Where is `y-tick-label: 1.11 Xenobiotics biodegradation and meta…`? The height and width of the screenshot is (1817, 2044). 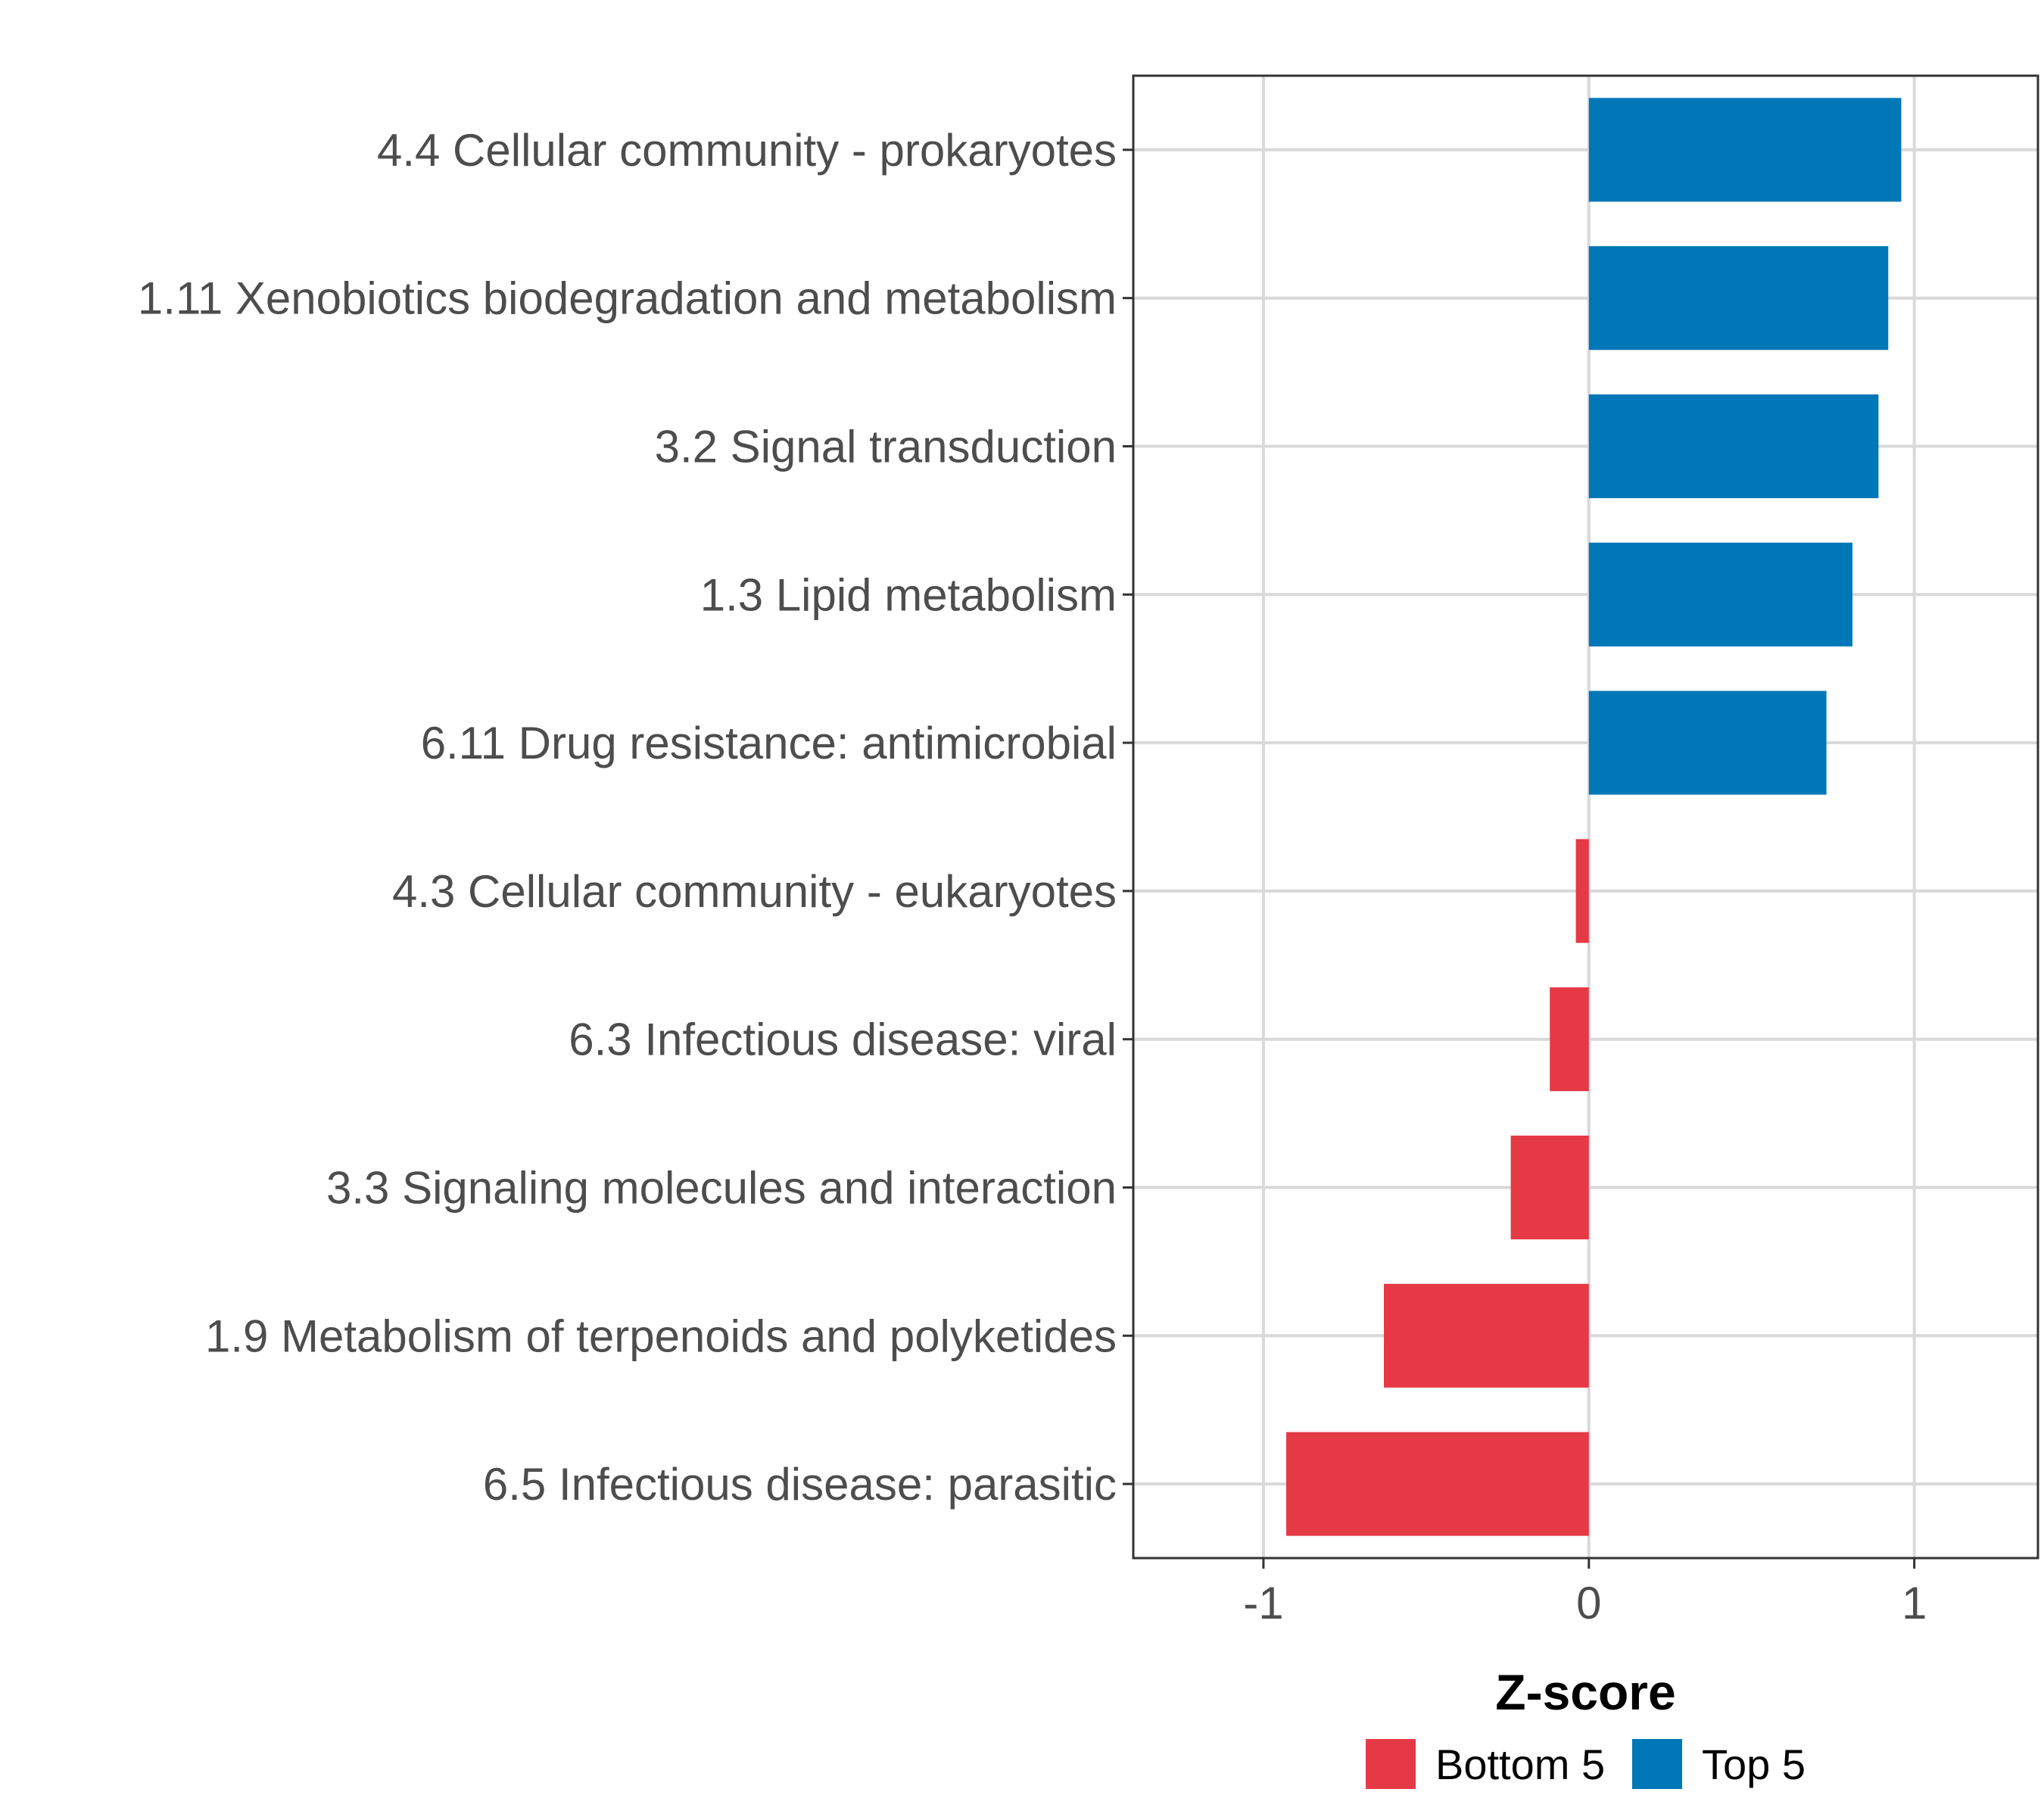
y-tick-label: 1.11 Xenobiotics biodegradation and meta… is located at coordinates (627, 298).